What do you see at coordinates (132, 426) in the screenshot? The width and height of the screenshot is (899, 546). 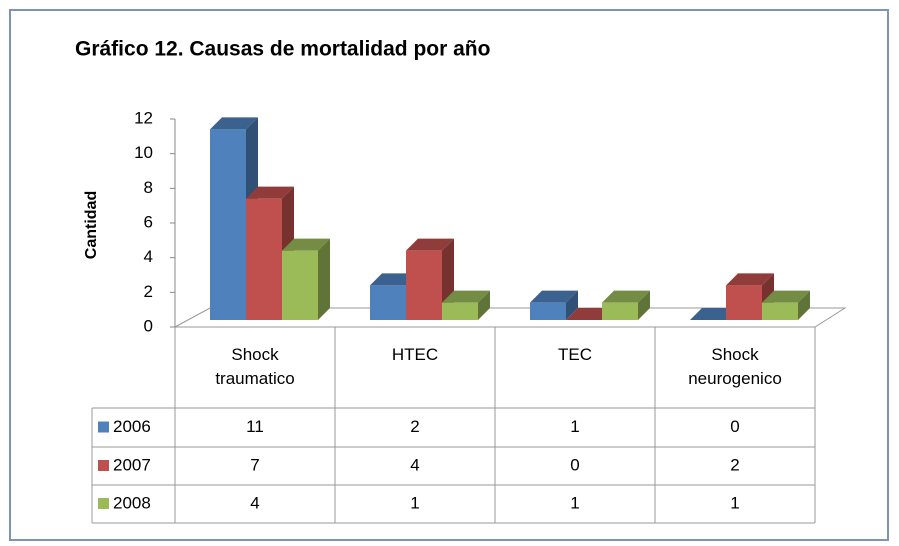 I see `legend-label: 2006` at bounding box center [132, 426].